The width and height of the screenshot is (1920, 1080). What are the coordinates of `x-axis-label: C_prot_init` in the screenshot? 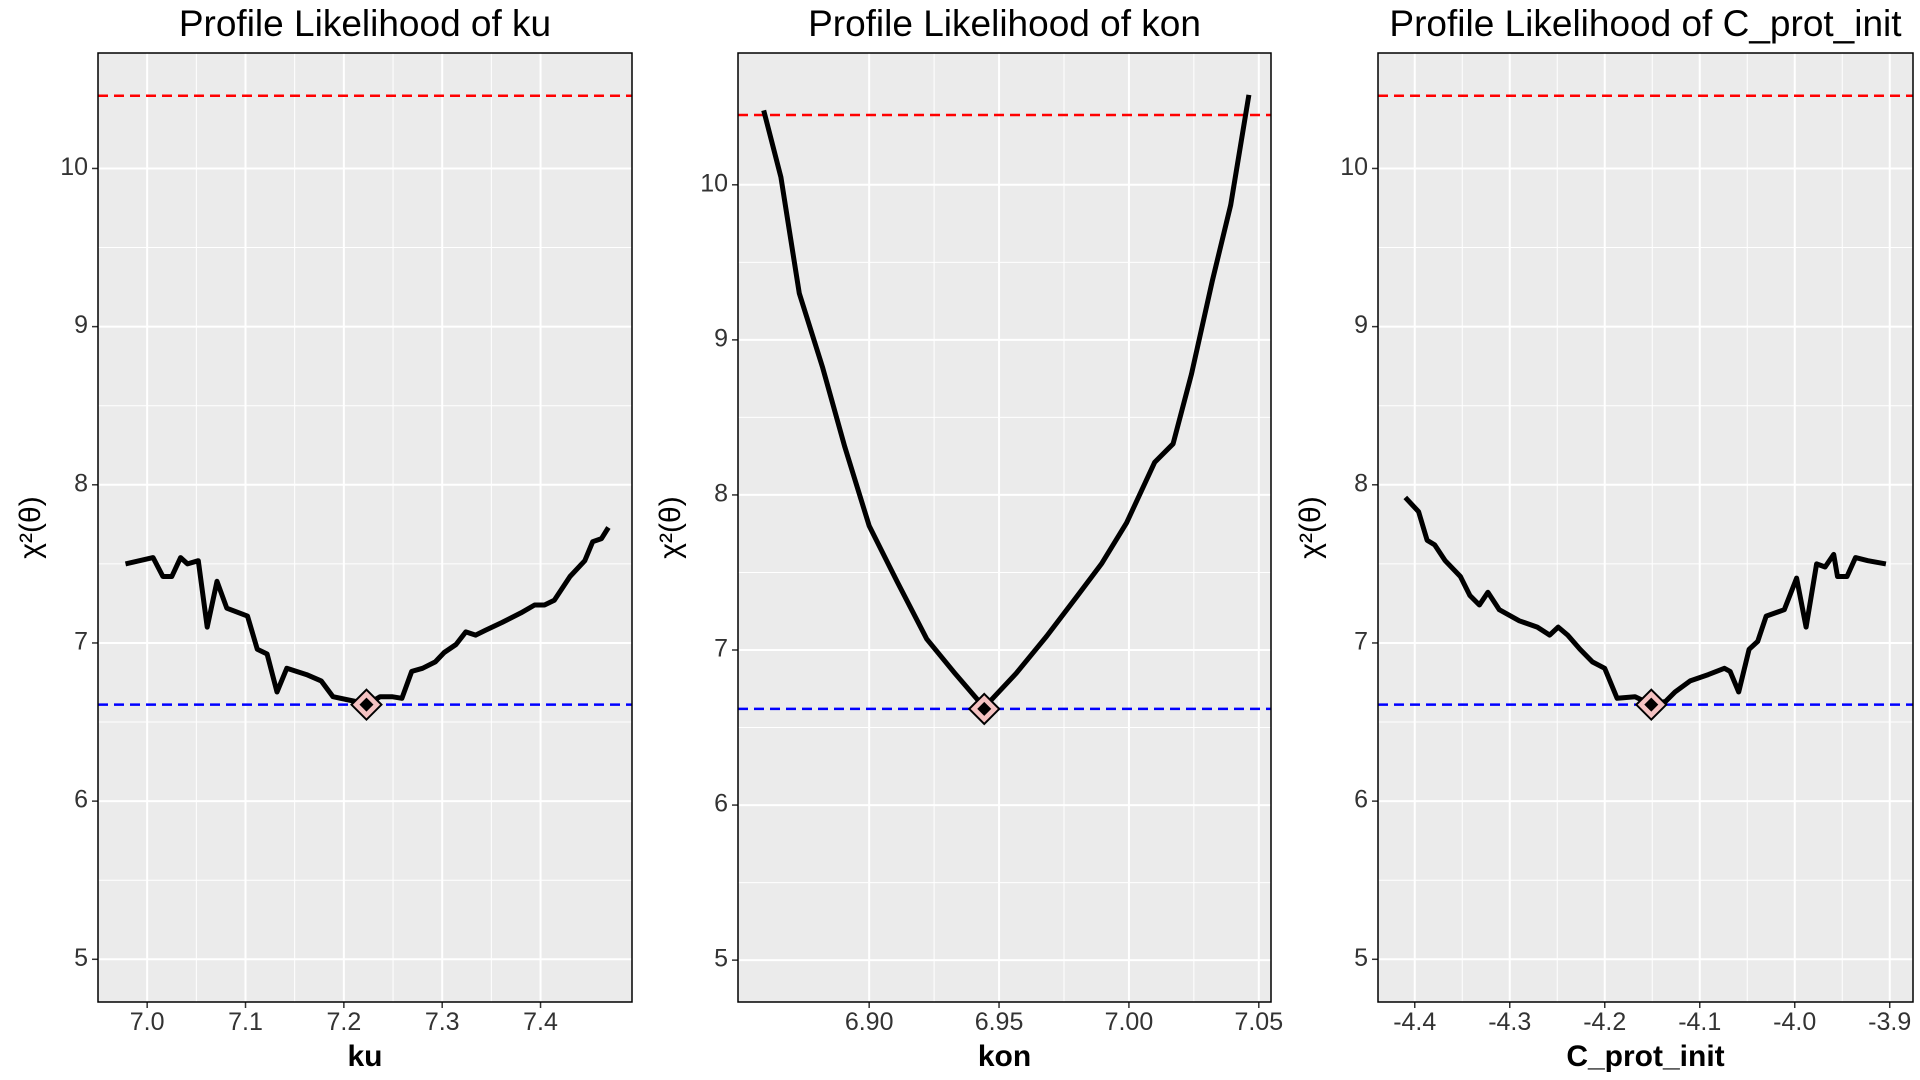 It's located at (1645, 1056).